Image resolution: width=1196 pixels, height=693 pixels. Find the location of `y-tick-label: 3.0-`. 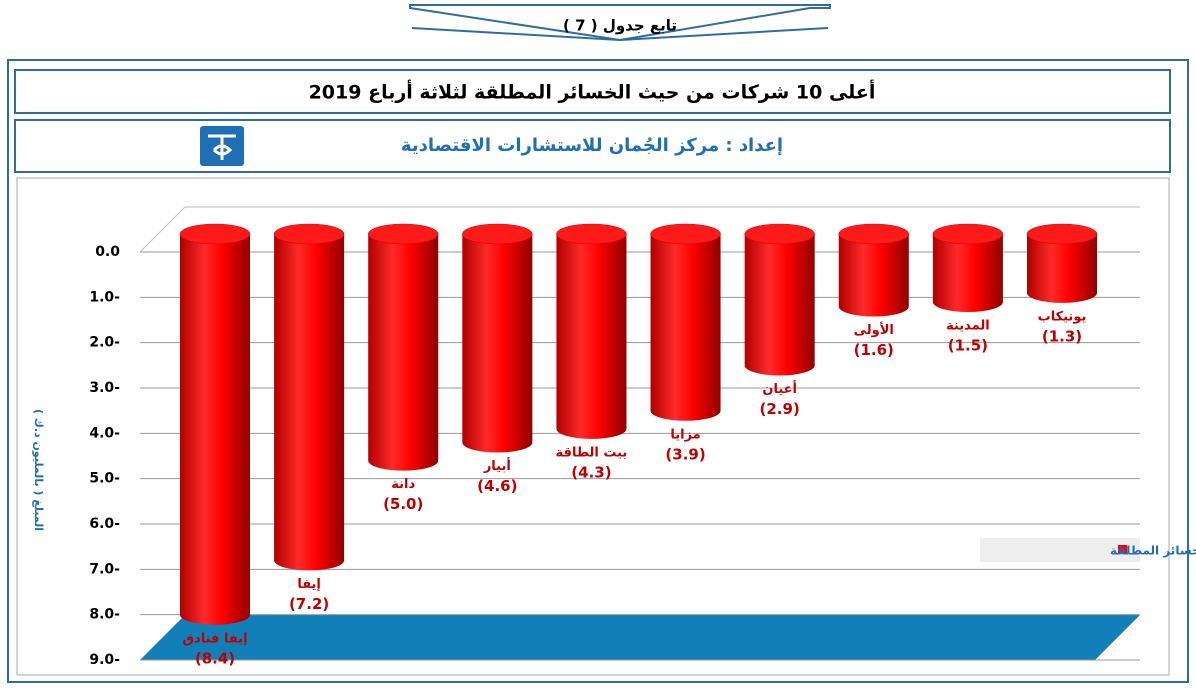

y-tick-label: 3.0- is located at coordinates (104, 388).